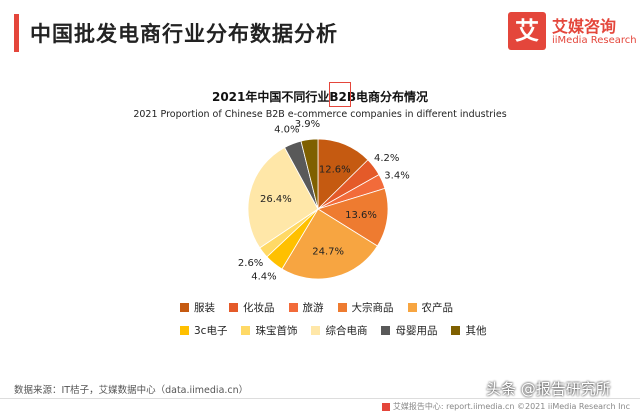 This screenshot has height=416, width=640. I want to click on pie-data-label: 26.4%, so click(276, 199).